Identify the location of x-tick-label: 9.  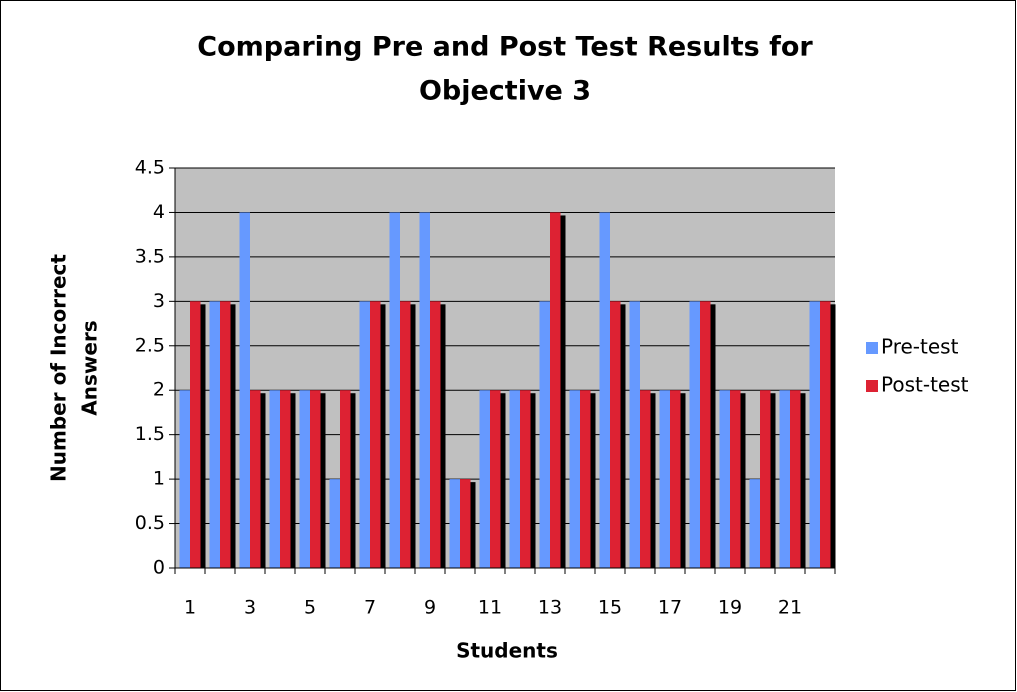
(430, 608).